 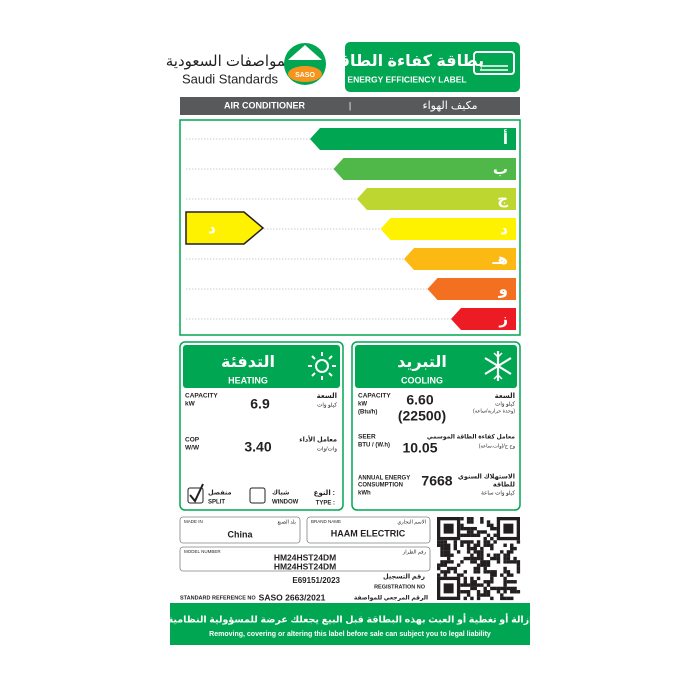 What do you see at coordinates (414, 552) in the screenshot?
I see `model-label-arabic: رقم الطراز` at bounding box center [414, 552].